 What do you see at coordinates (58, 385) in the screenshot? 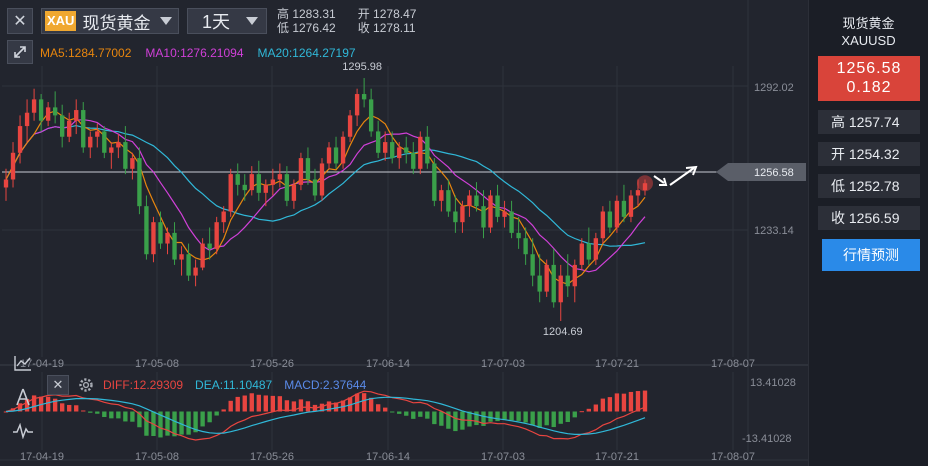
I see `close-macd-button: ✕` at bounding box center [58, 385].